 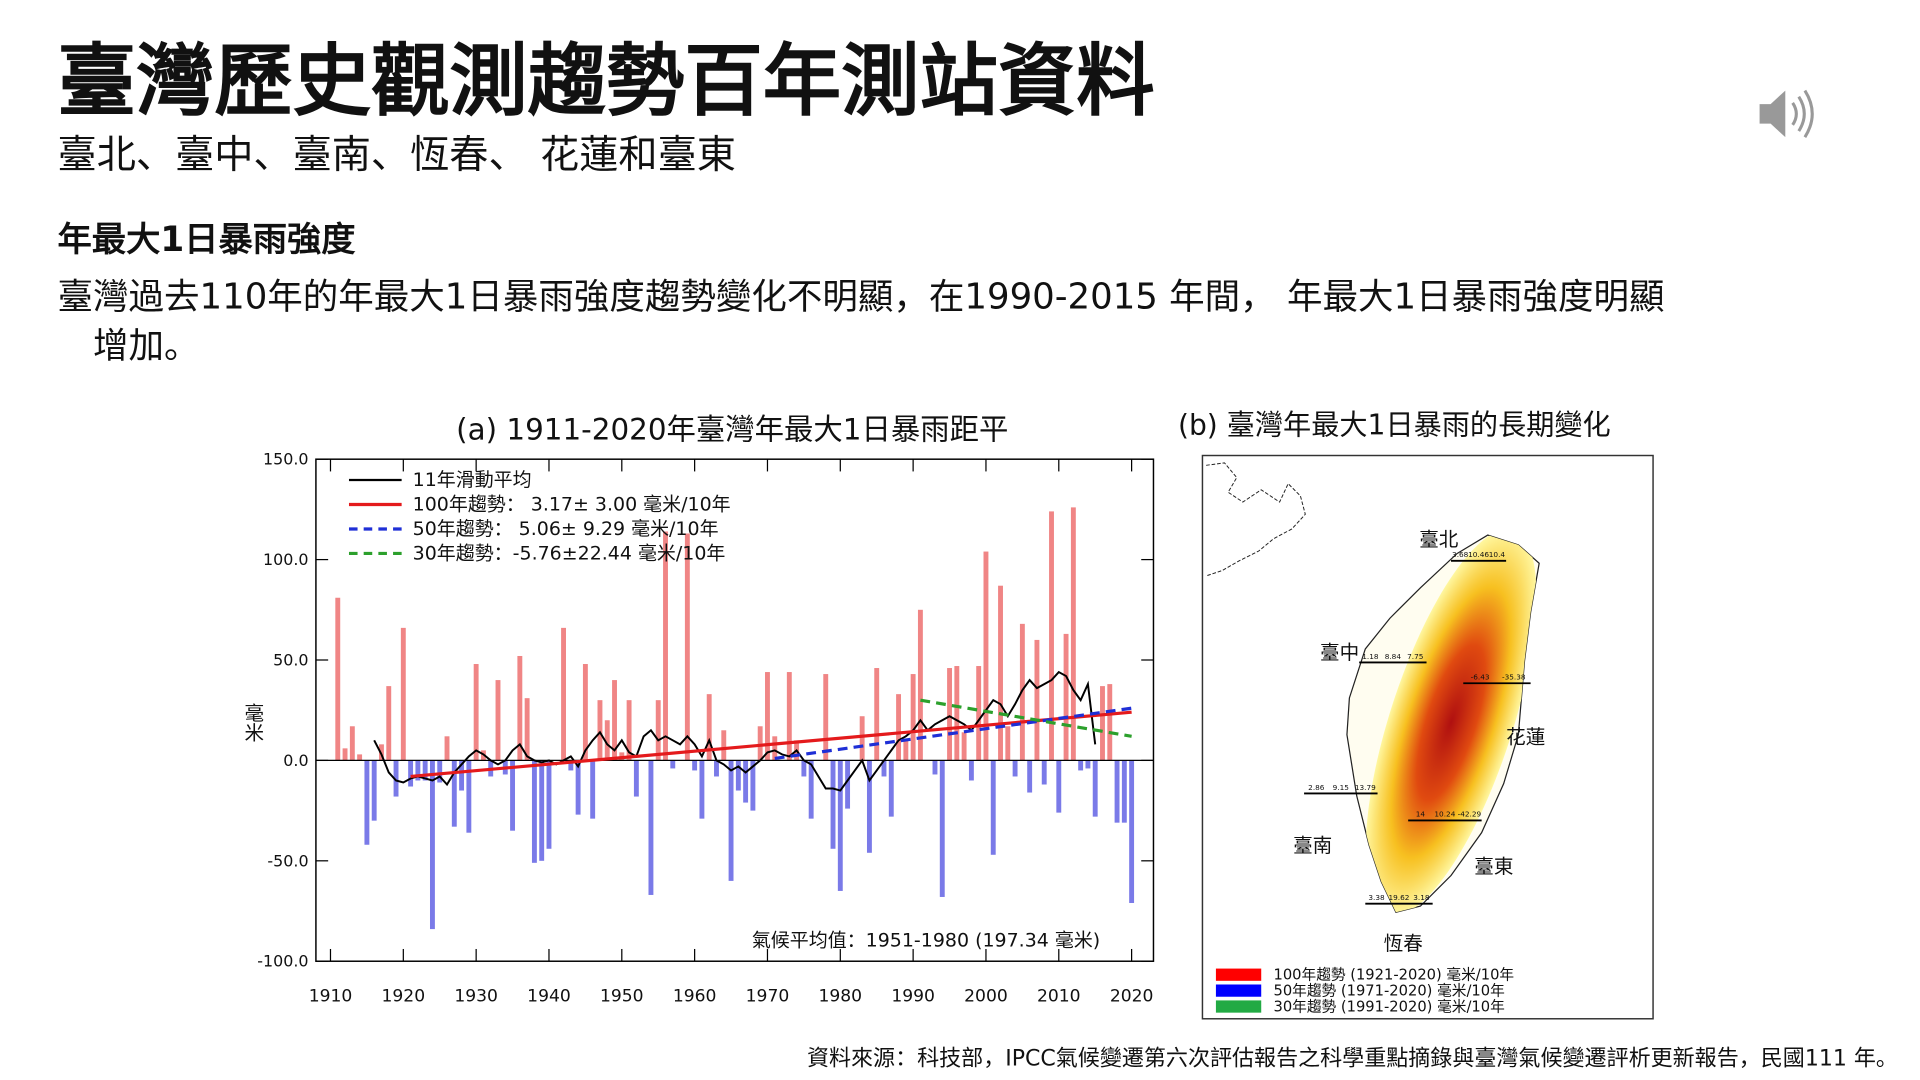 I want to click on legend-label: 30年趨勢：-5.76±22.44 毫米/10年, so click(x=569, y=554).